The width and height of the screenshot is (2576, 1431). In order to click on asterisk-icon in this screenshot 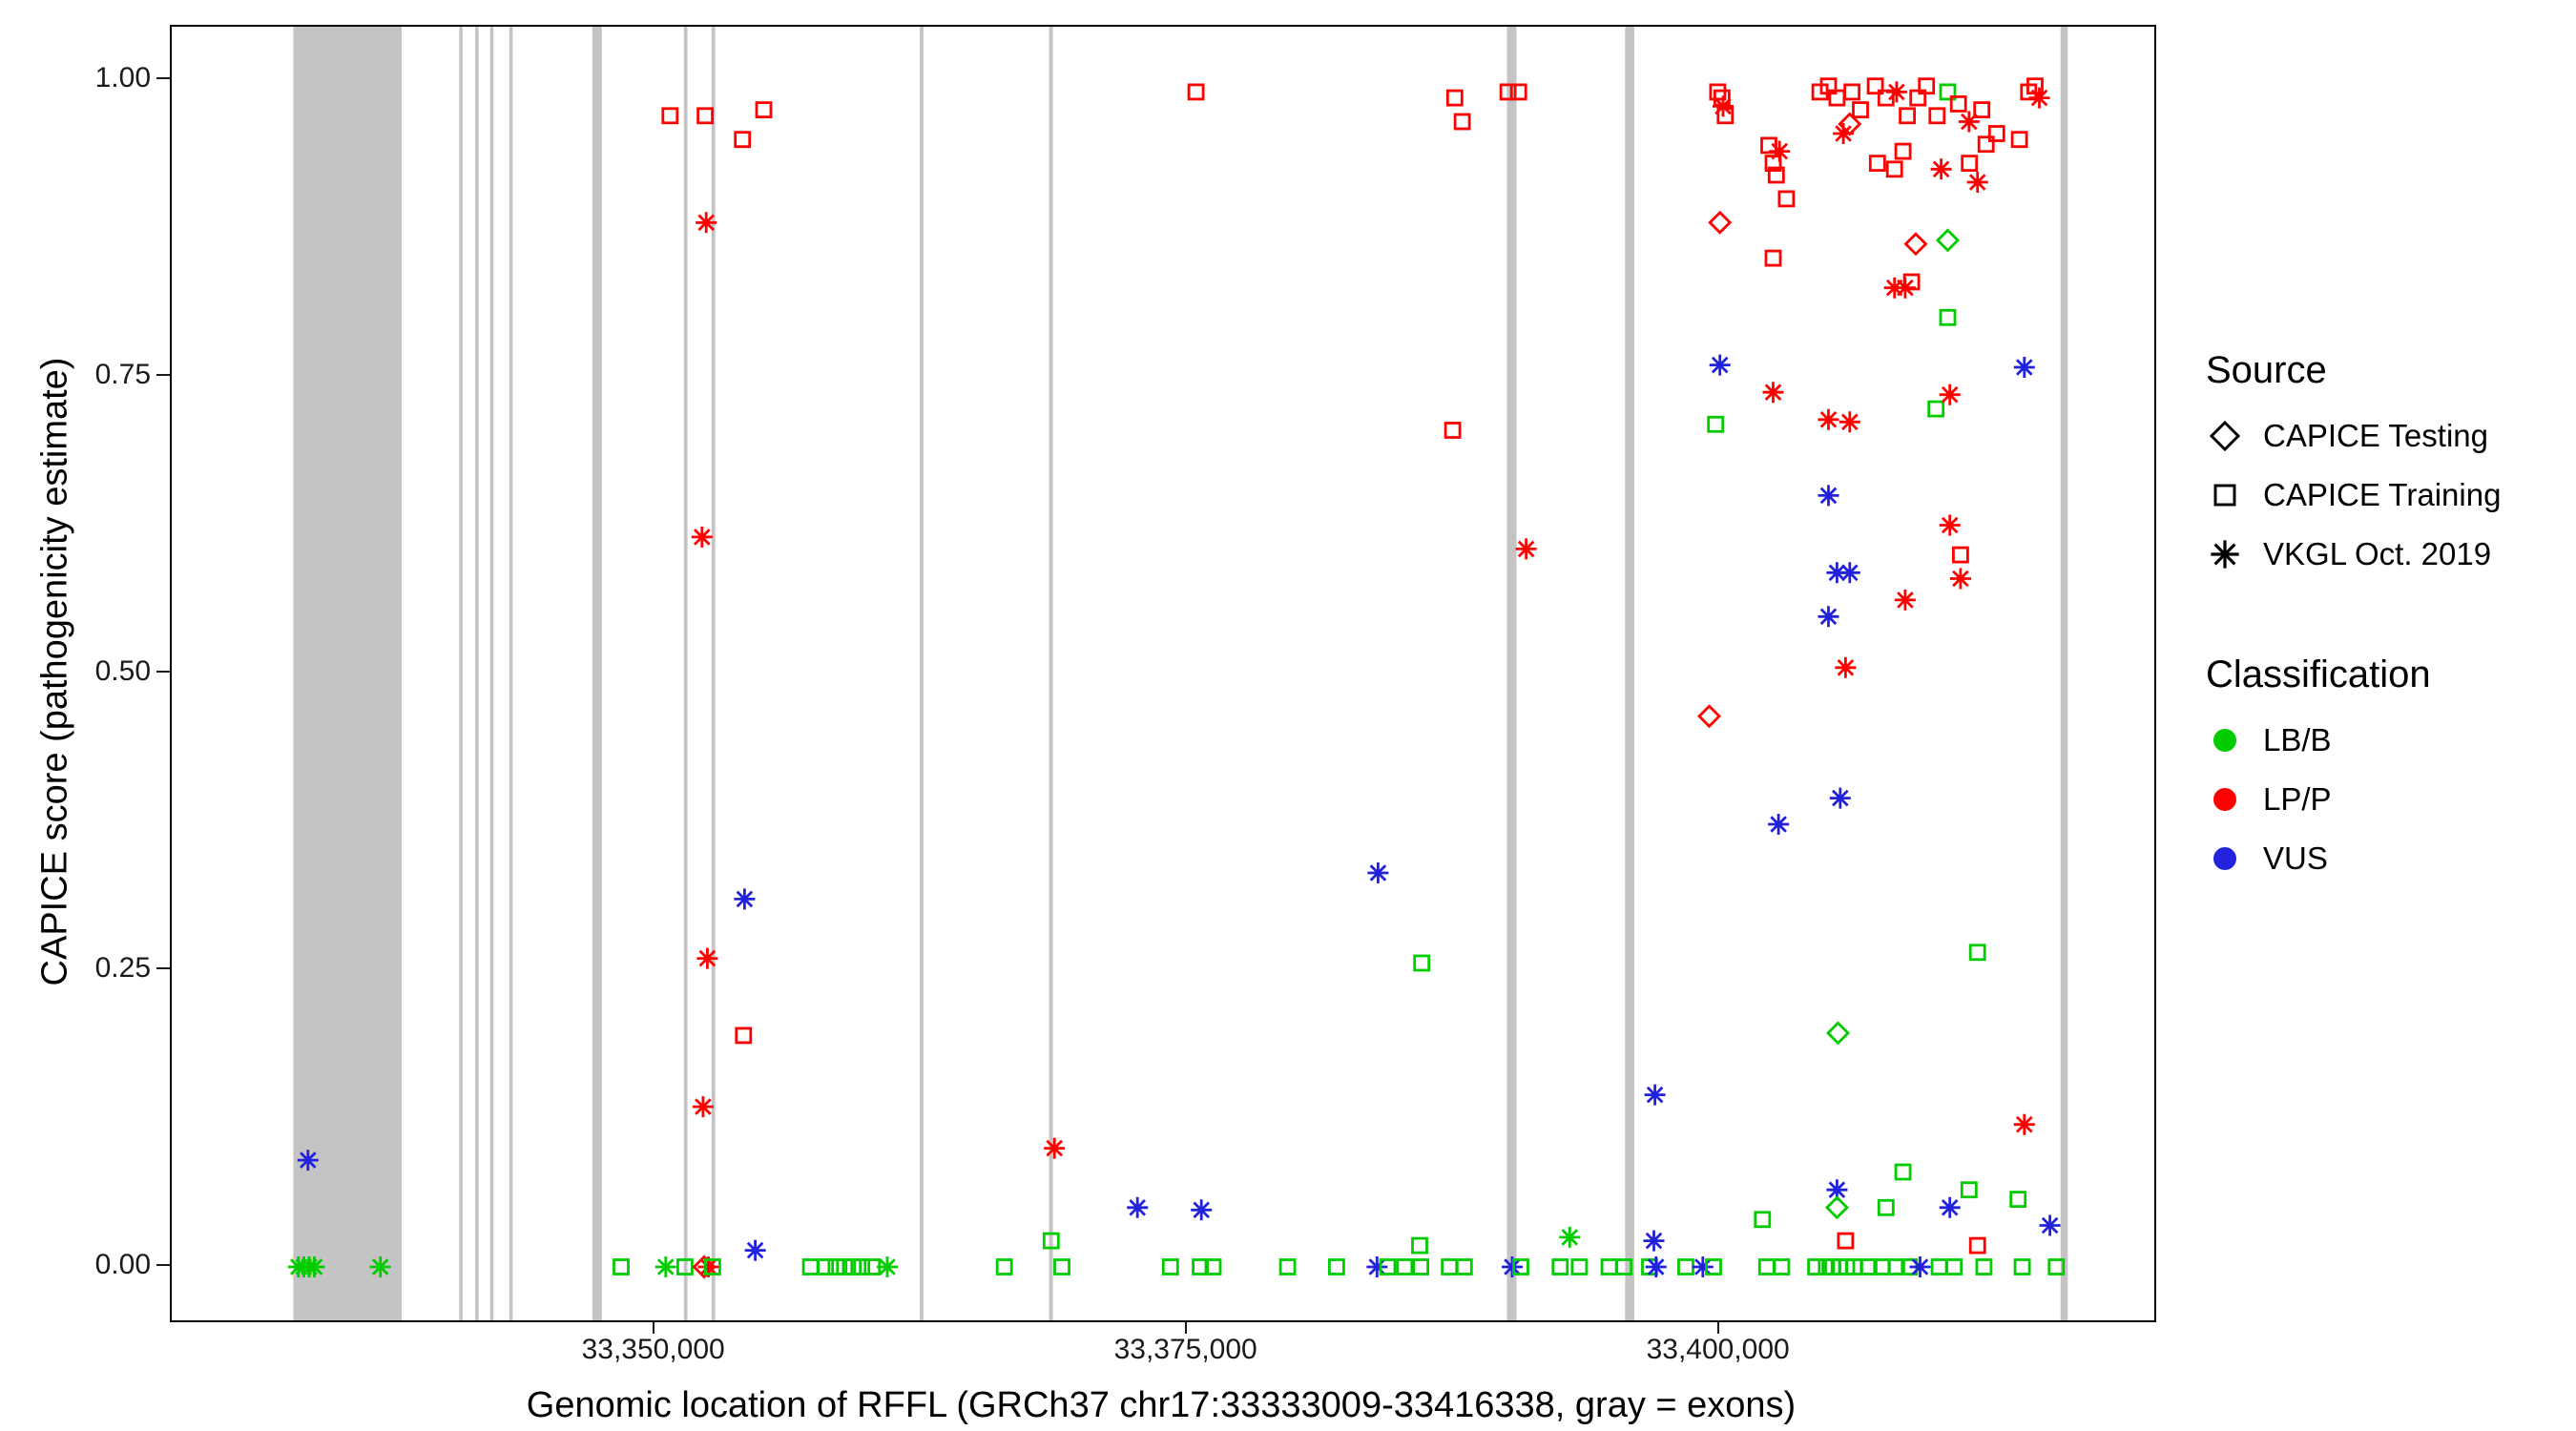, I will do `click(2225, 554)`.